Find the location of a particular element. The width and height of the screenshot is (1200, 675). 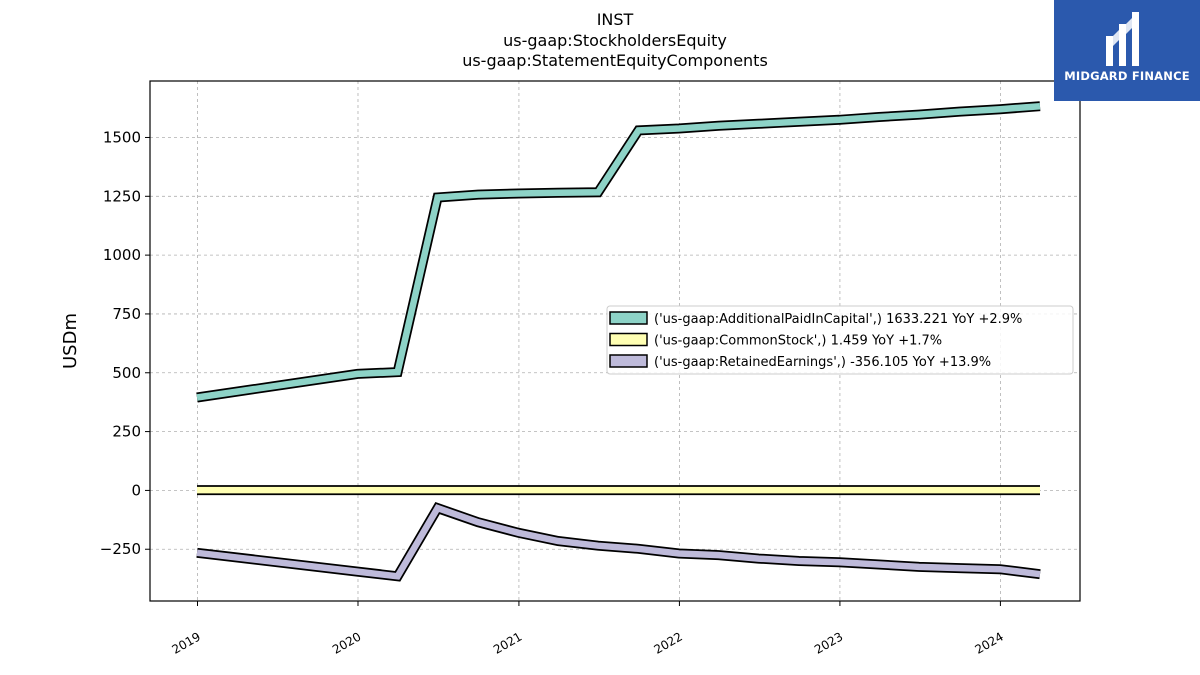

x-tick-label: 2019 is located at coordinates (186, 642).